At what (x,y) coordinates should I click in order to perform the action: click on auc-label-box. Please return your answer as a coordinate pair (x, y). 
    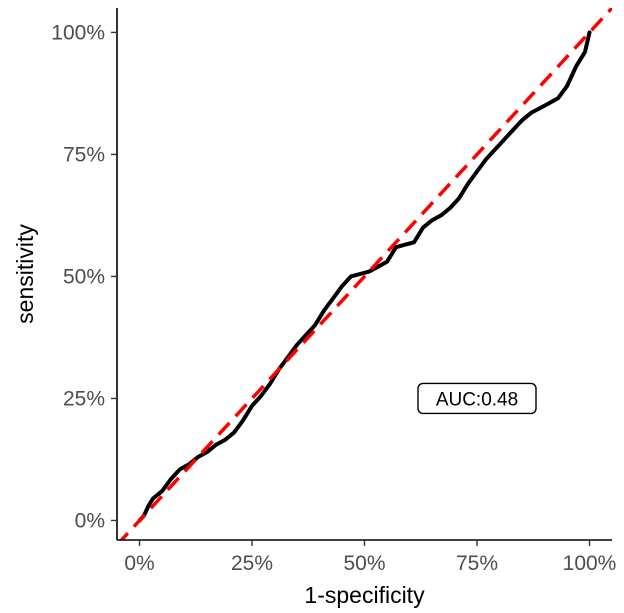
    Looking at the image, I should click on (477, 398).